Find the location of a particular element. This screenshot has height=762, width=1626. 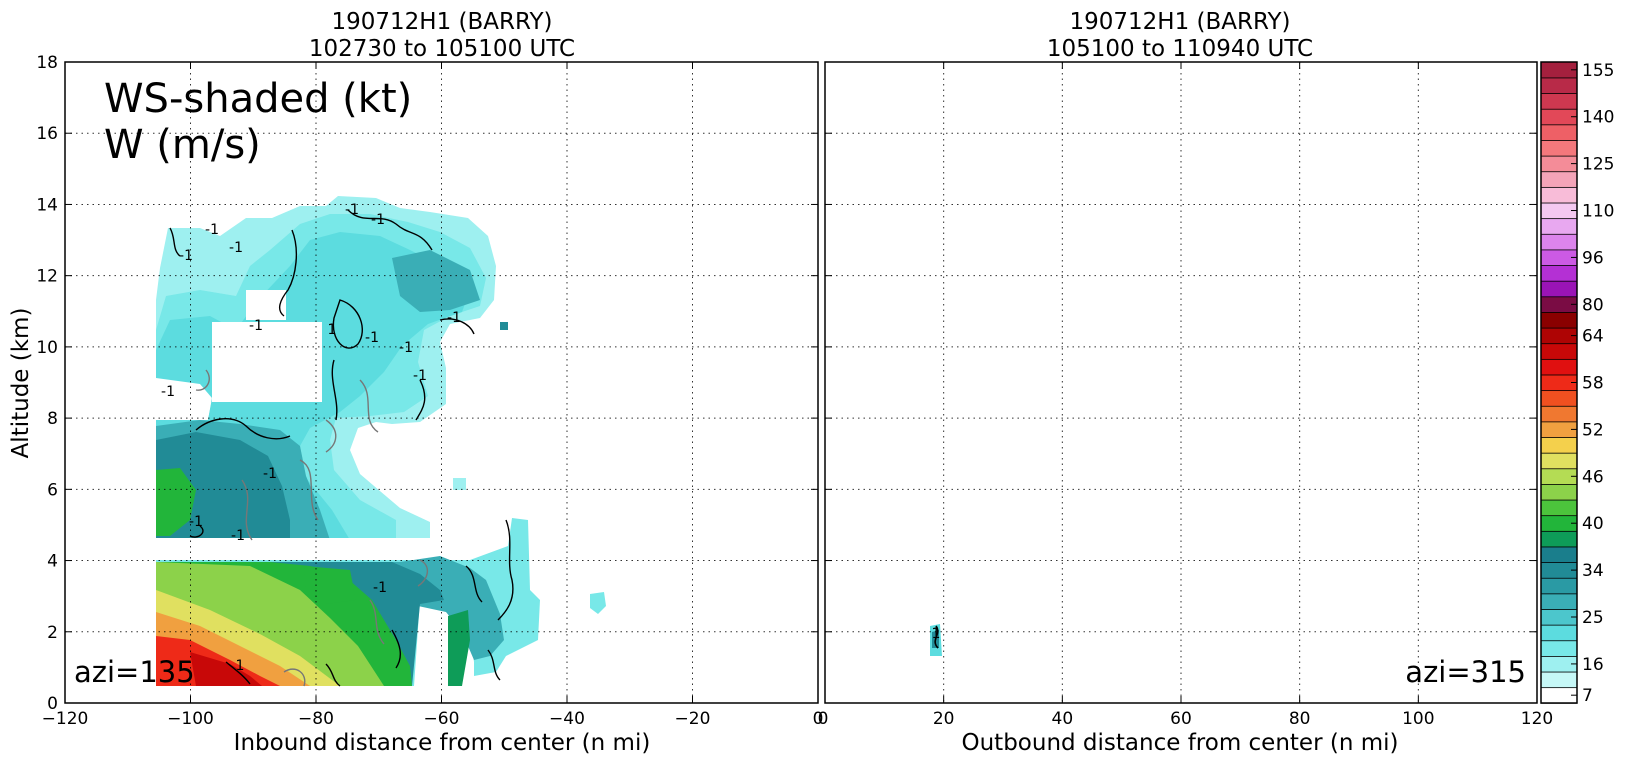

right-windspeed-field is located at coordinates (936, 640).